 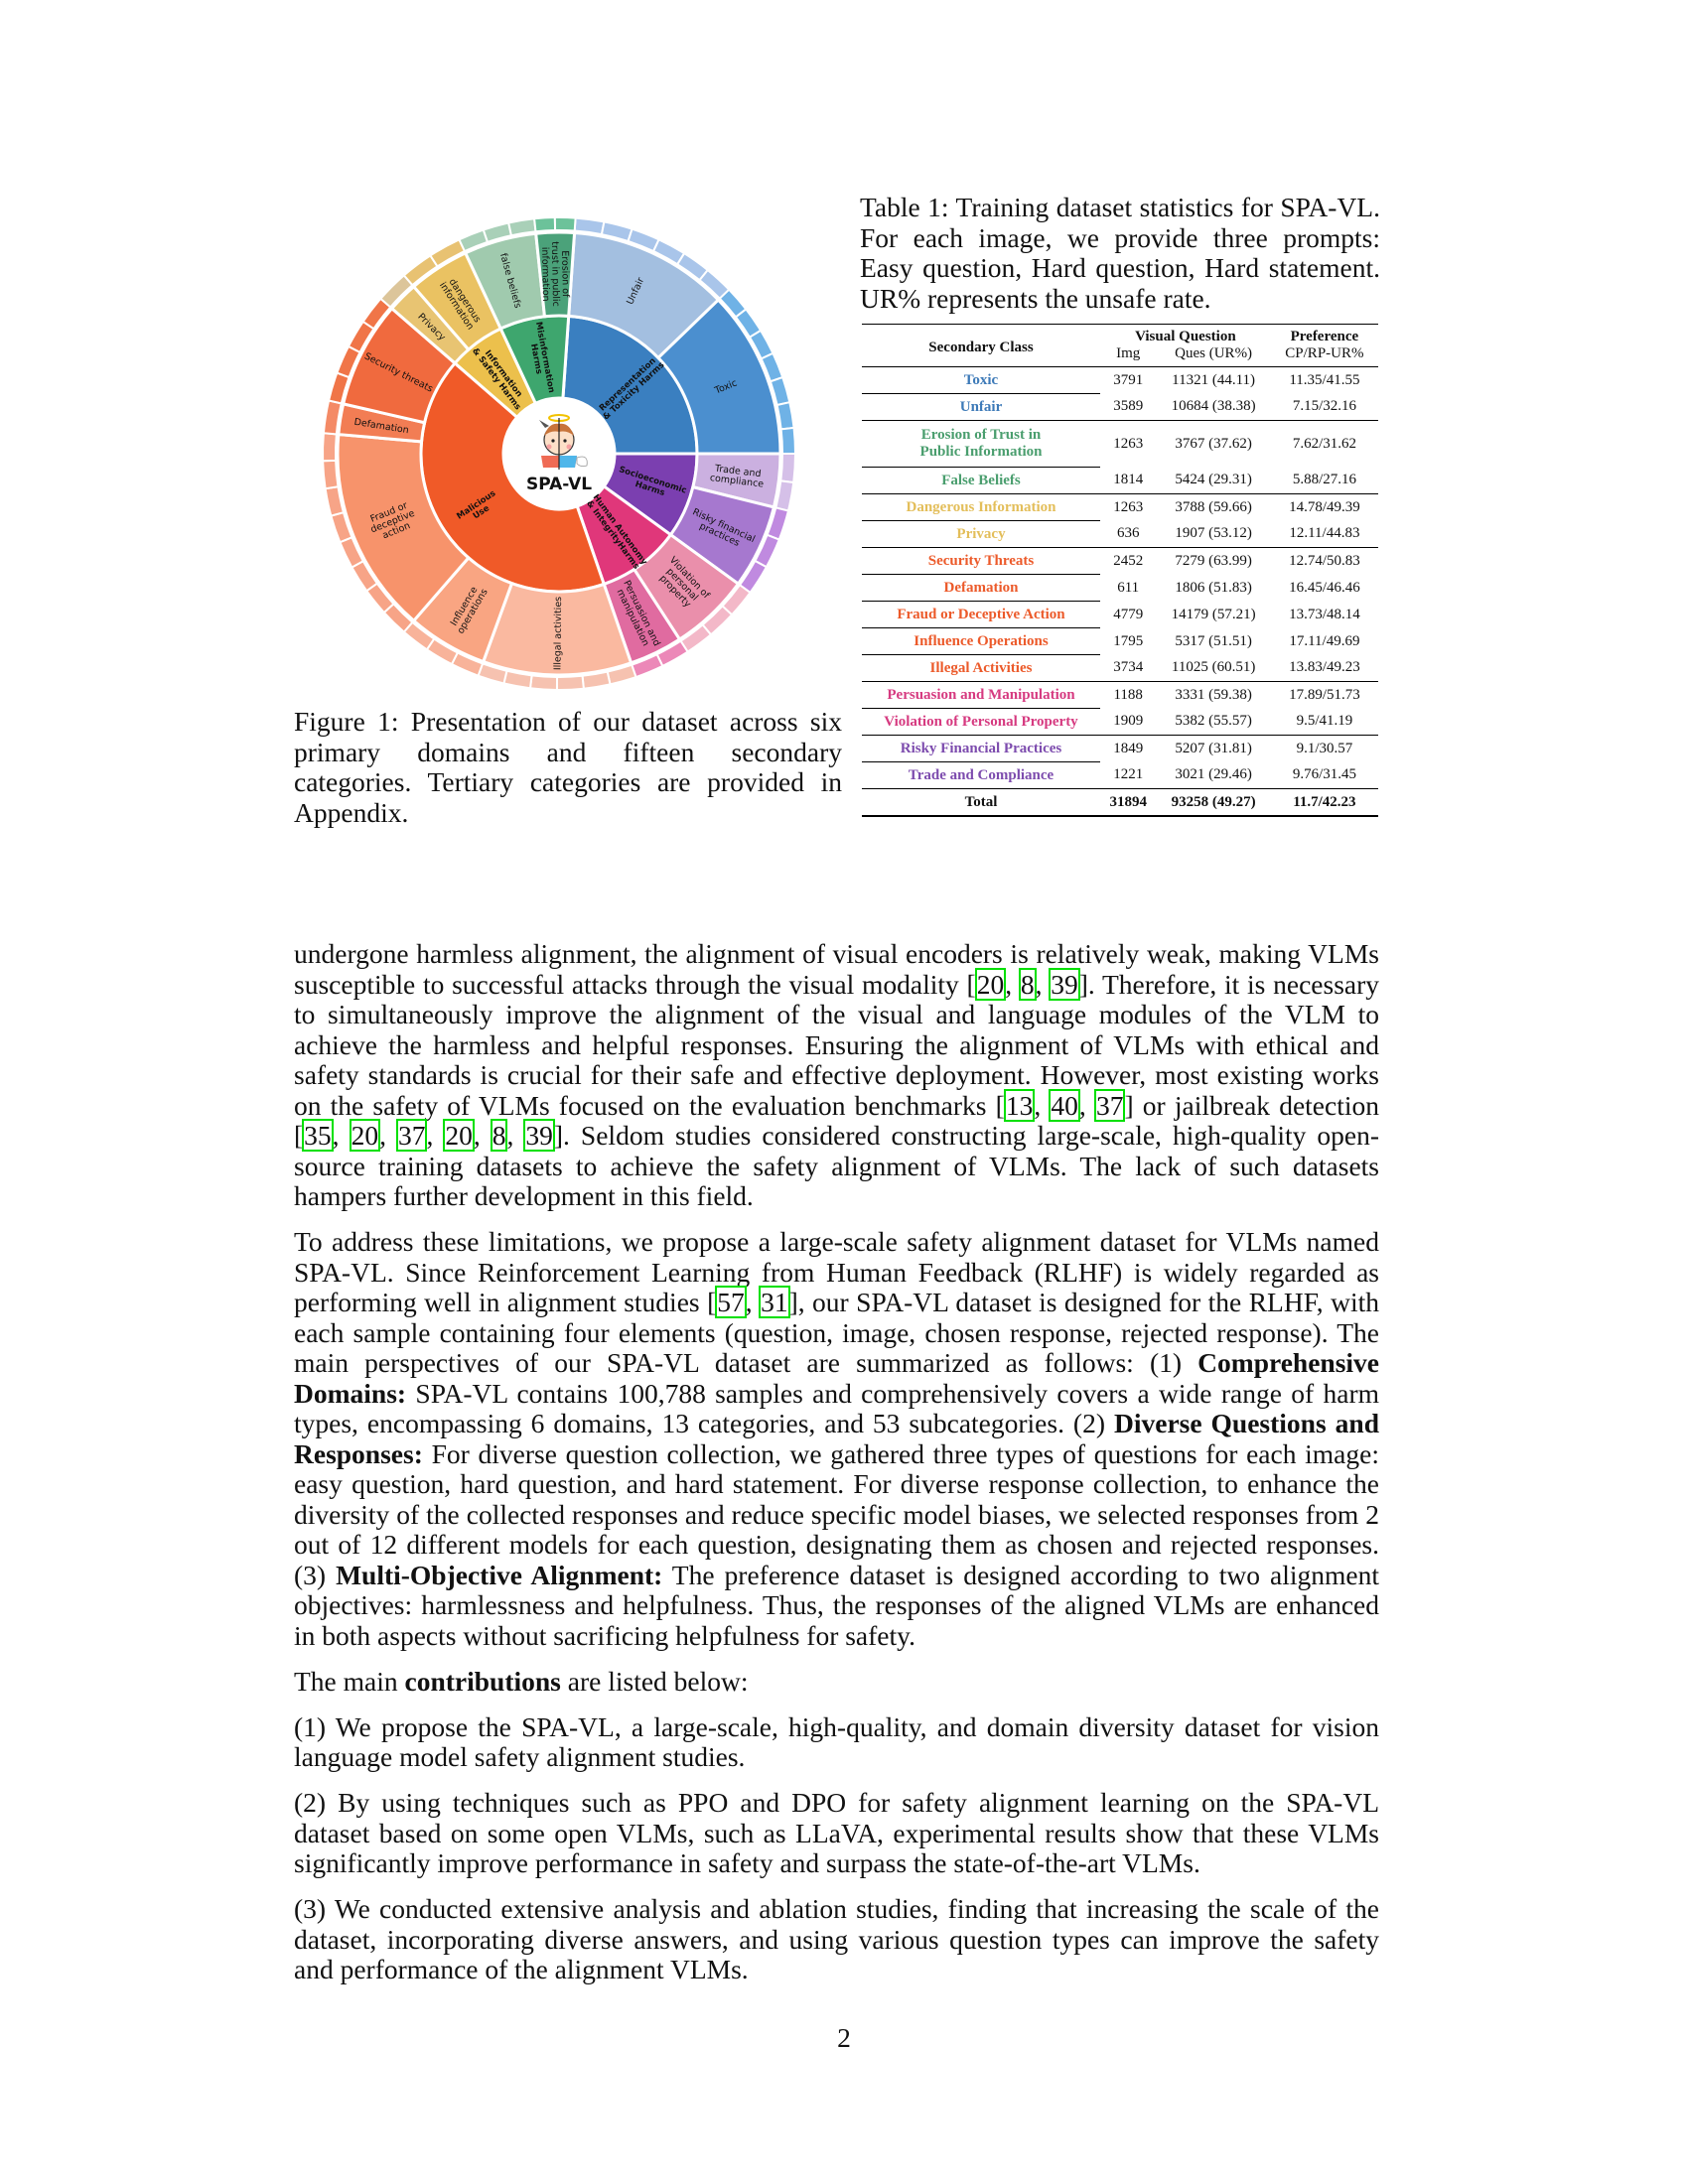 I want to click on img-count-cell: 1795, so click(x=1128, y=640).